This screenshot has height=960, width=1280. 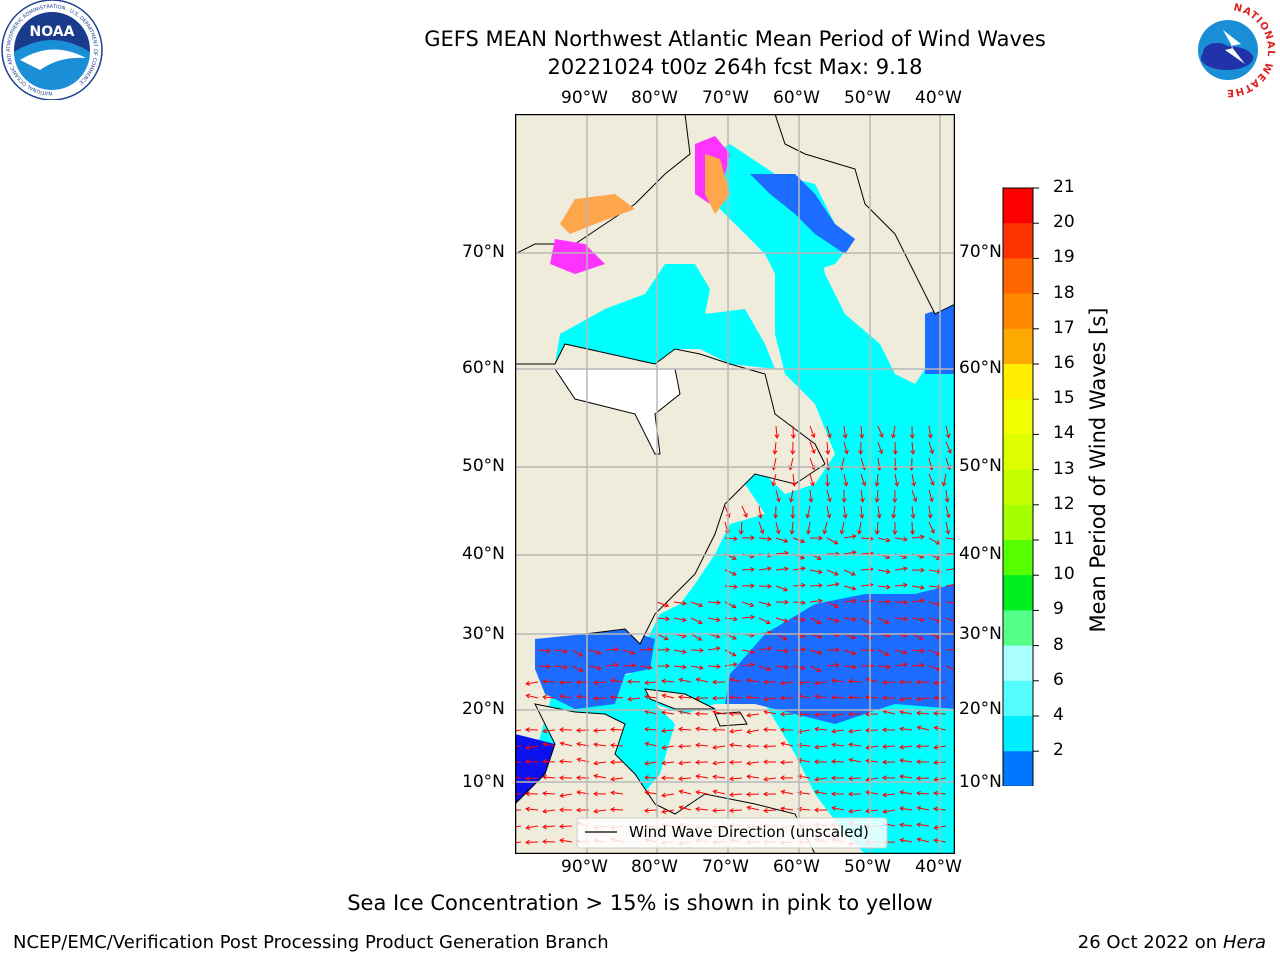 What do you see at coordinates (735, 67) in the screenshot?
I see `chart-subtitle: 20221024 t00z 264h fcst Max: 9.18` at bounding box center [735, 67].